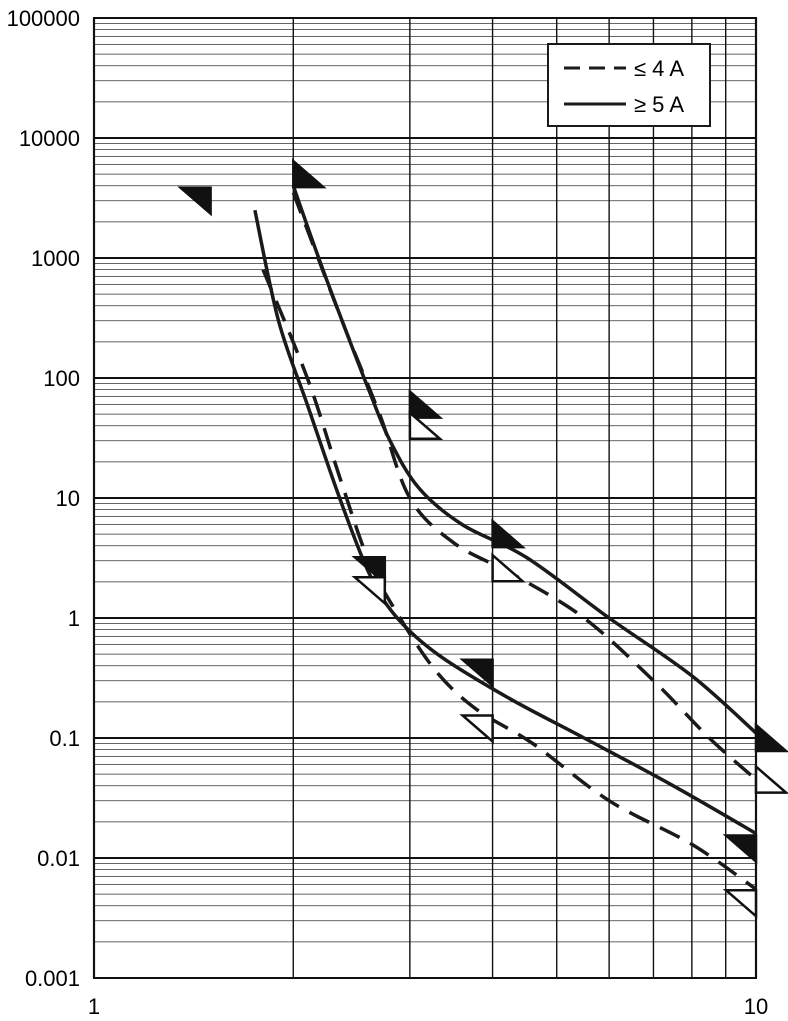 This screenshot has height=1021, width=788. I want to click on x-tick-label: 1, so click(94, 1006).